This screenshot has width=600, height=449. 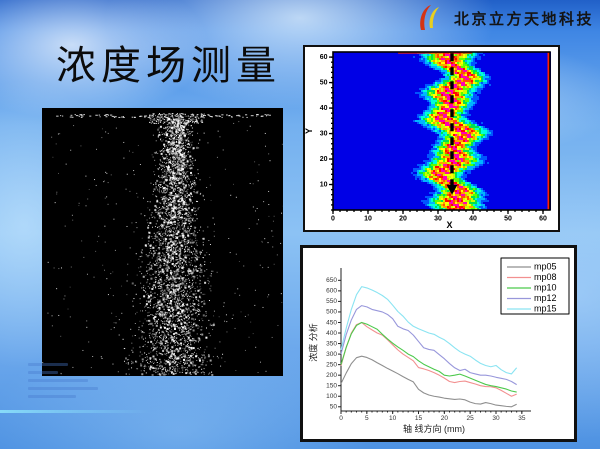 What do you see at coordinates (523, 19) in the screenshot?
I see `logo-text: 北京立方天地科技` at bounding box center [523, 19].